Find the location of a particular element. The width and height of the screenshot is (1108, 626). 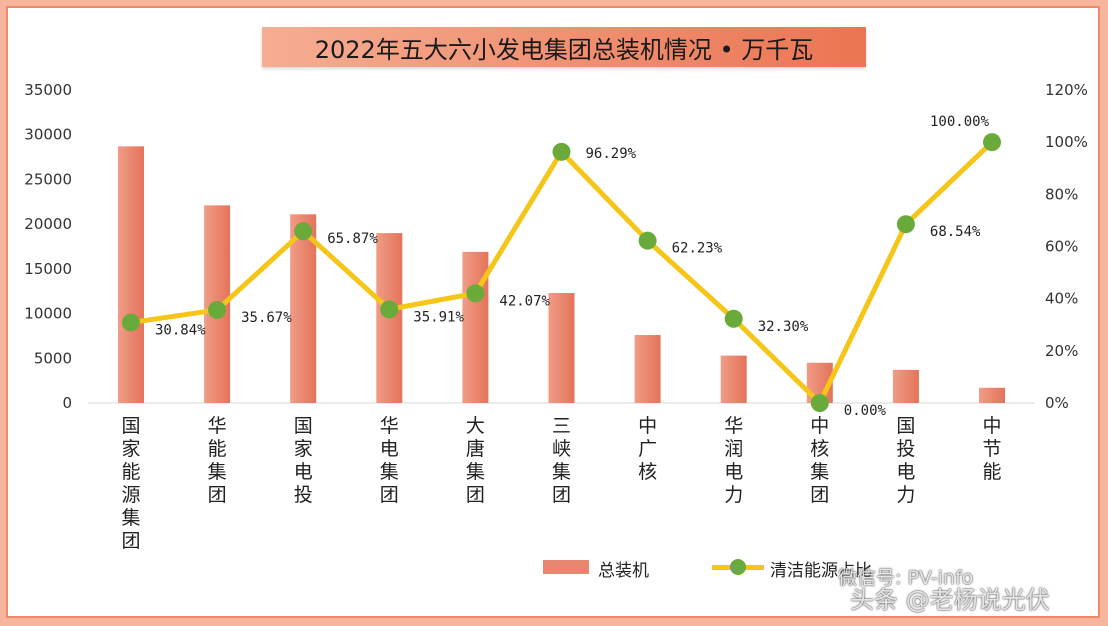

category-label: 广 is located at coordinates (647, 449).